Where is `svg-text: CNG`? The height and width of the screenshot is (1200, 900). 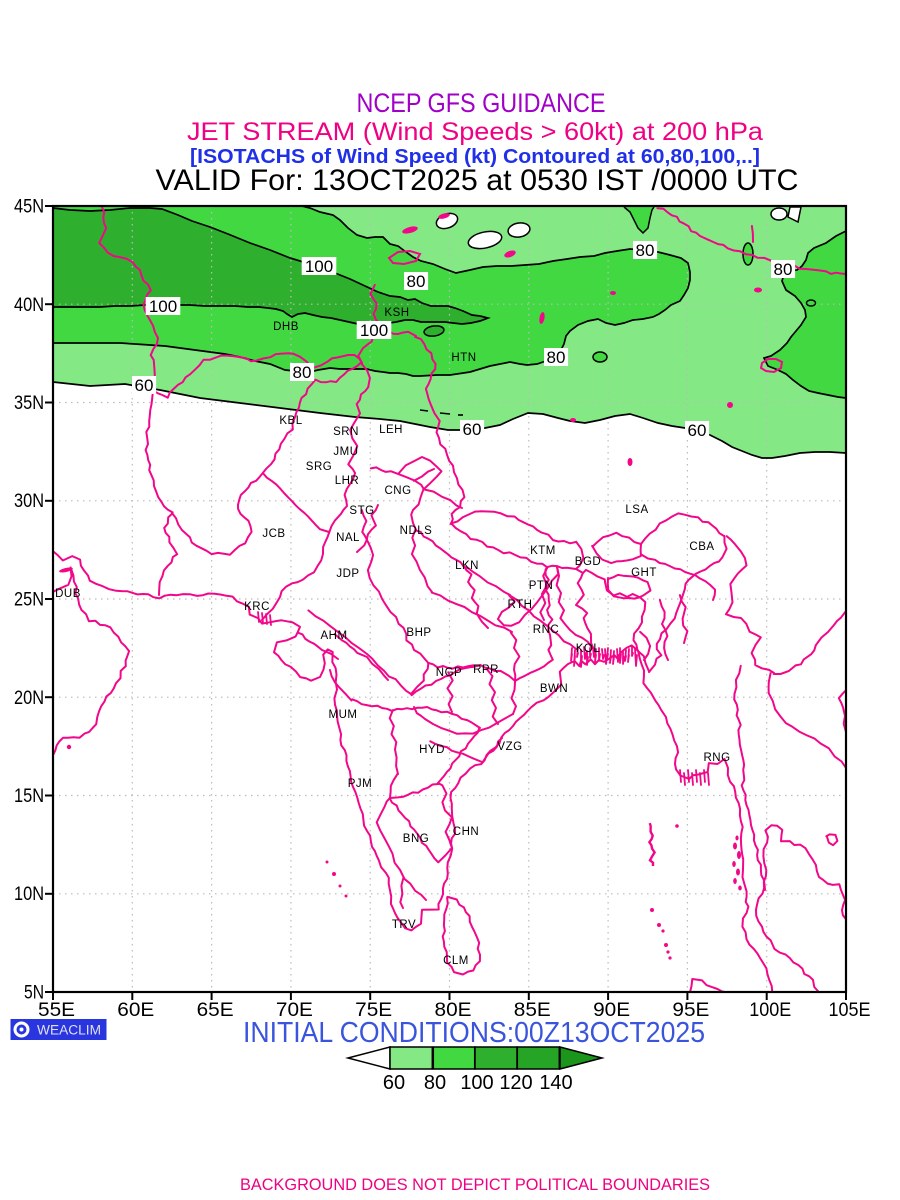
svg-text: CNG is located at coordinates (397, 491).